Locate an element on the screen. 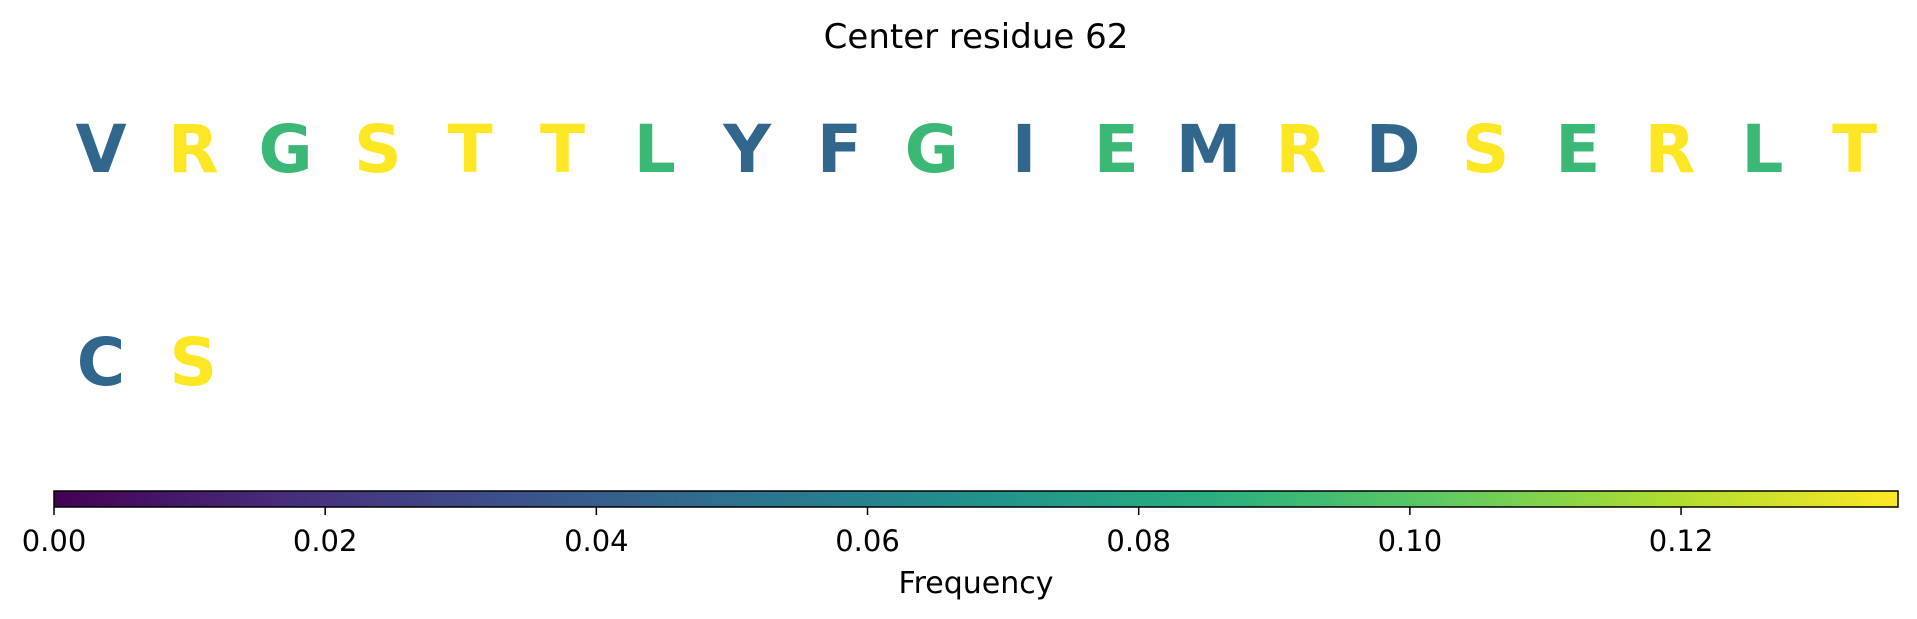 This screenshot has height=619, width=1917. colorbar-tick-label: 0.06 is located at coordinates (867, 541).